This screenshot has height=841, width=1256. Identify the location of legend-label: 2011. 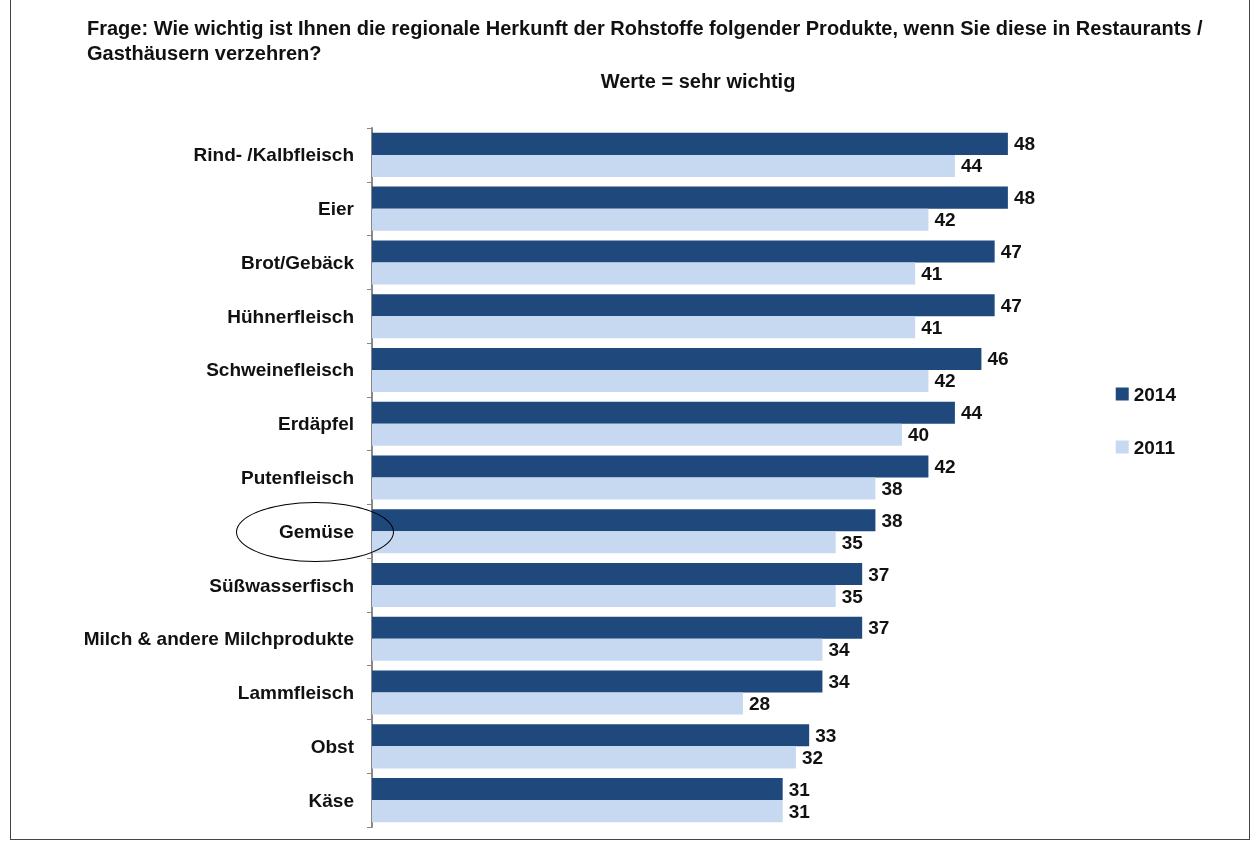
(1154, 447).